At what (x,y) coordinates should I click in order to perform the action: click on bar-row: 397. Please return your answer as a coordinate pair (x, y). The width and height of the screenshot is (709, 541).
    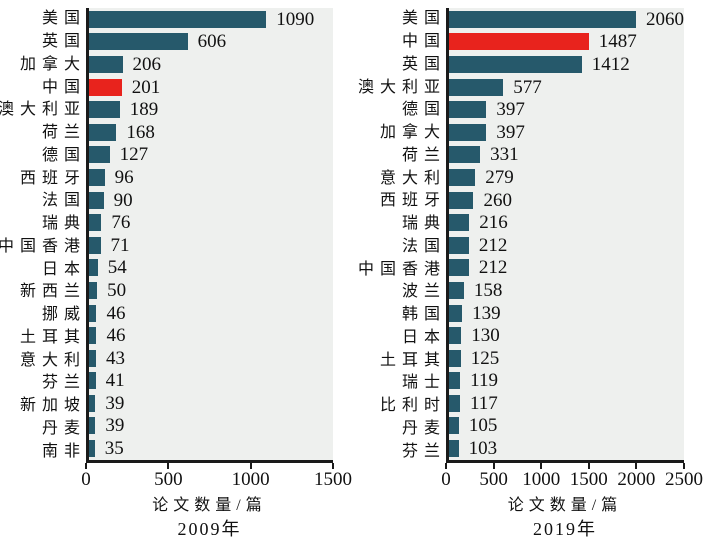
    Looking at the image, I should click on (566, 109).